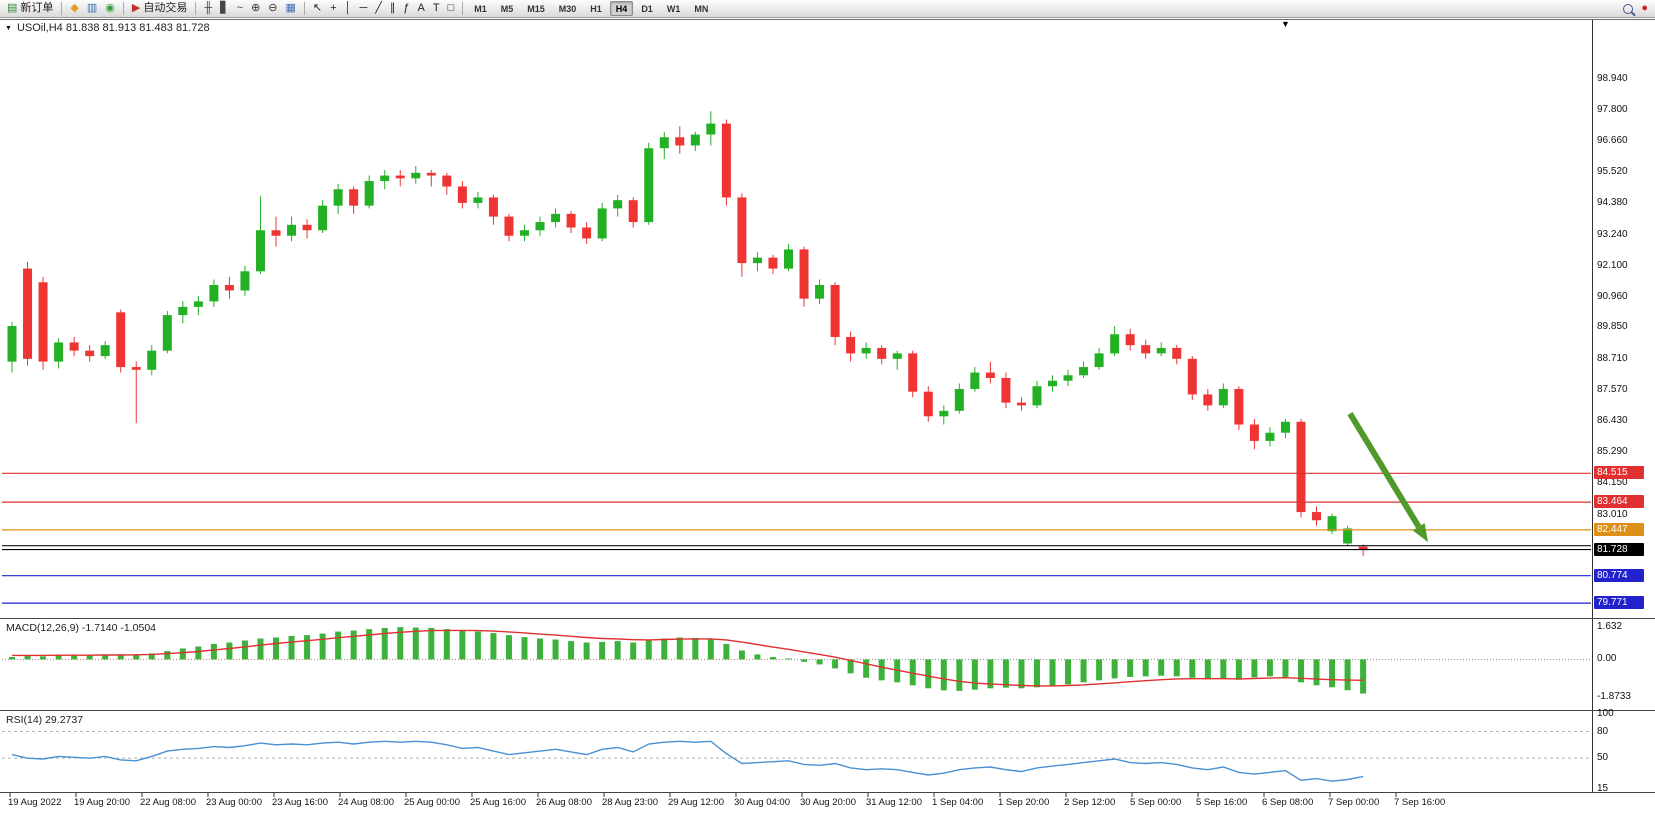  I want to click on favorites-button: ◆, so click(74, 9).